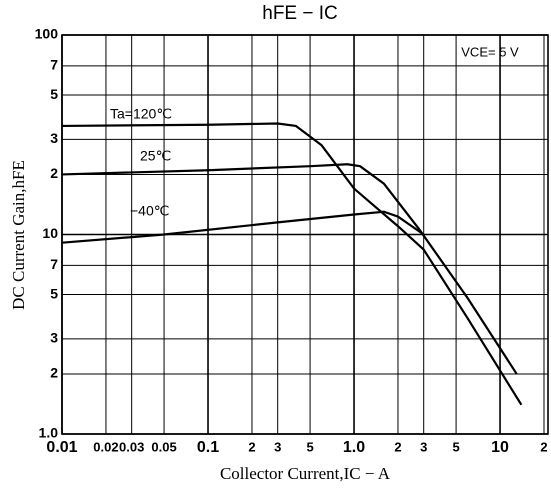 Image resolution: width=551 pixels, height=489 pixels. Describe the element at coordinates (490, 51) in the screenshot. I see `annotation: VCE= 5 V` at that location.